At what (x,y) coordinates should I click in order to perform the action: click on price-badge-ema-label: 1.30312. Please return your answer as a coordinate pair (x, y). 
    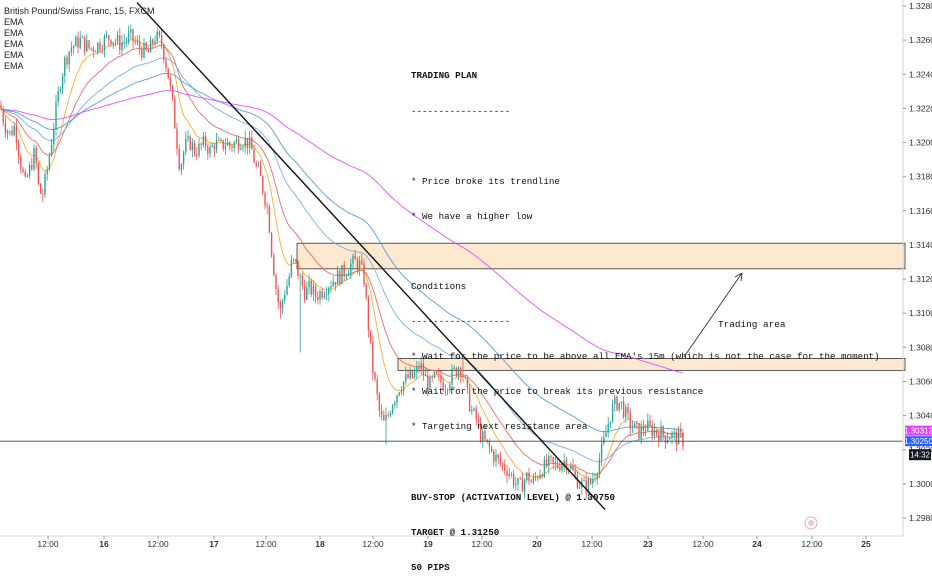
    Looking at the image, I should click on (918, 431).